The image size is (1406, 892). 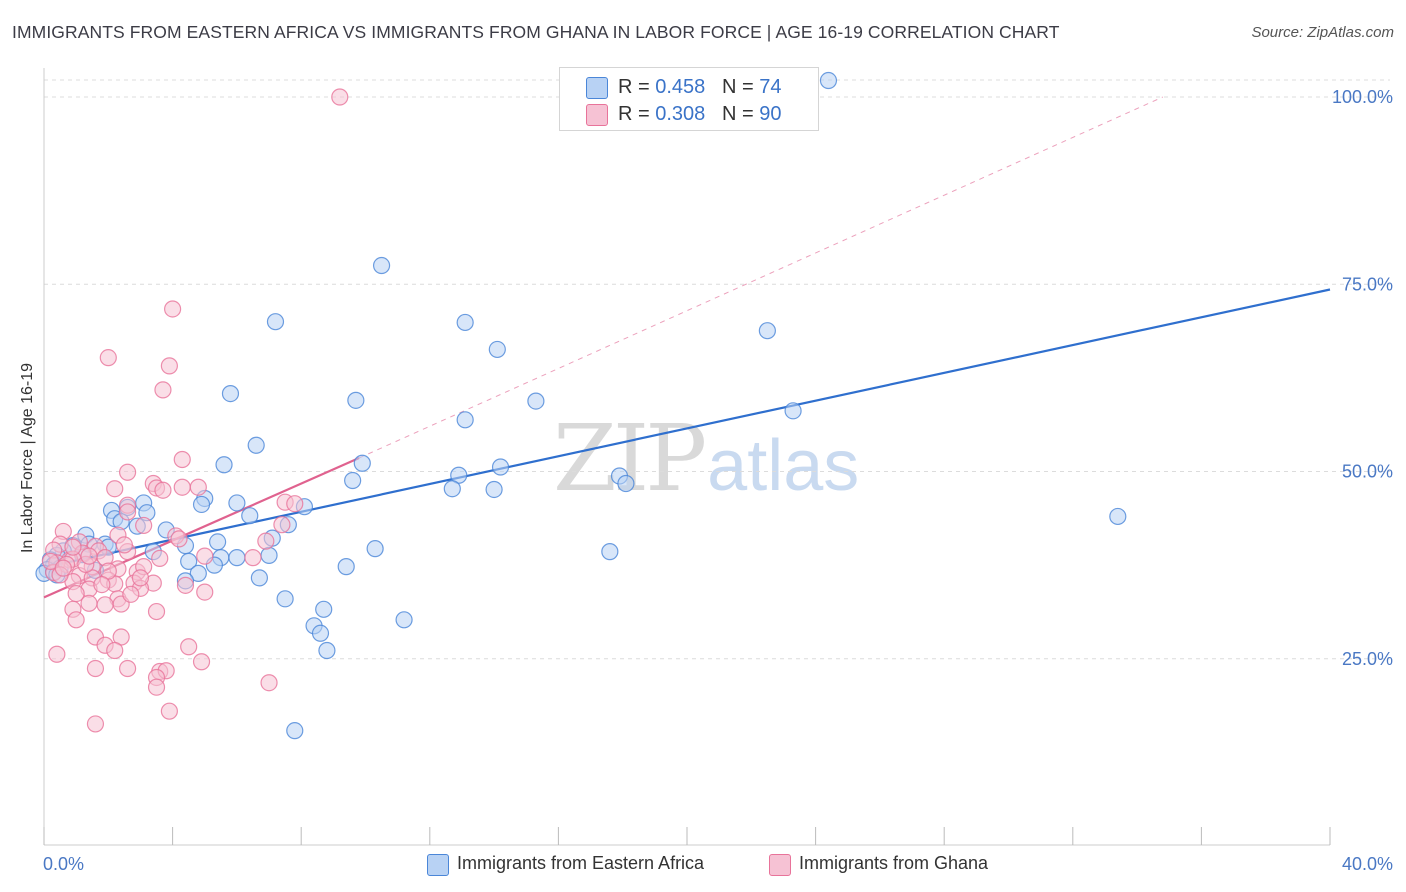 What do you see at coordinates (63, 864) in the screenshot?
I see `x-tick-label-min: 0.0%` at bounding box center [63, 864].